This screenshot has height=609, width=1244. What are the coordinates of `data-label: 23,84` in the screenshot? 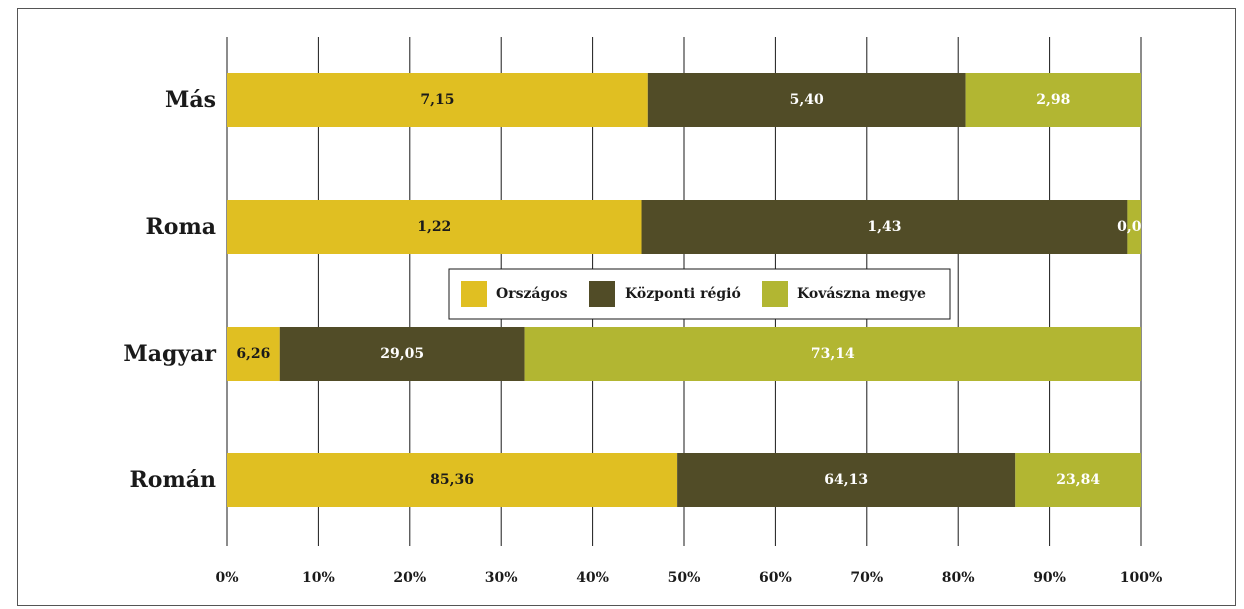 It's located at (1078, 480).